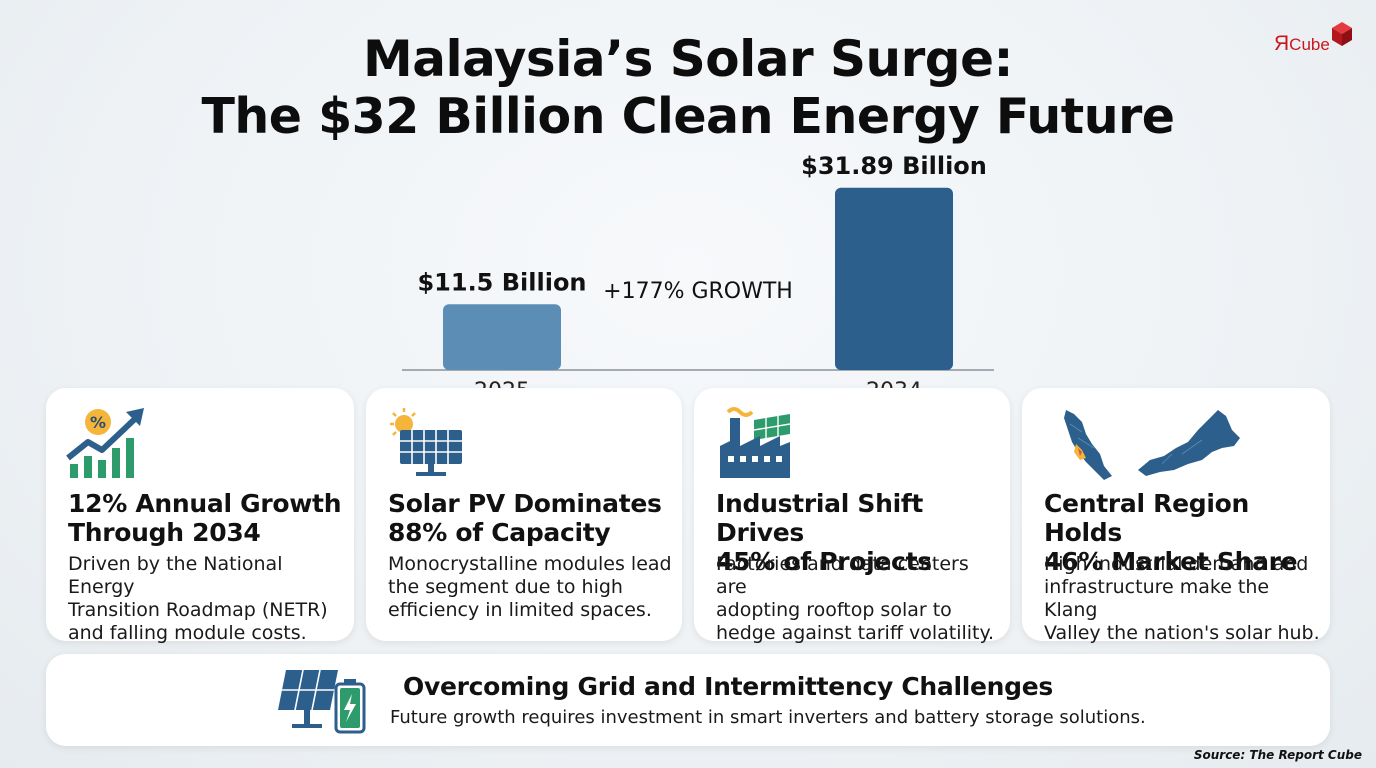  I want to click on page-title-line1: Malaysia’s Solar Surge:, so click(688, 59).